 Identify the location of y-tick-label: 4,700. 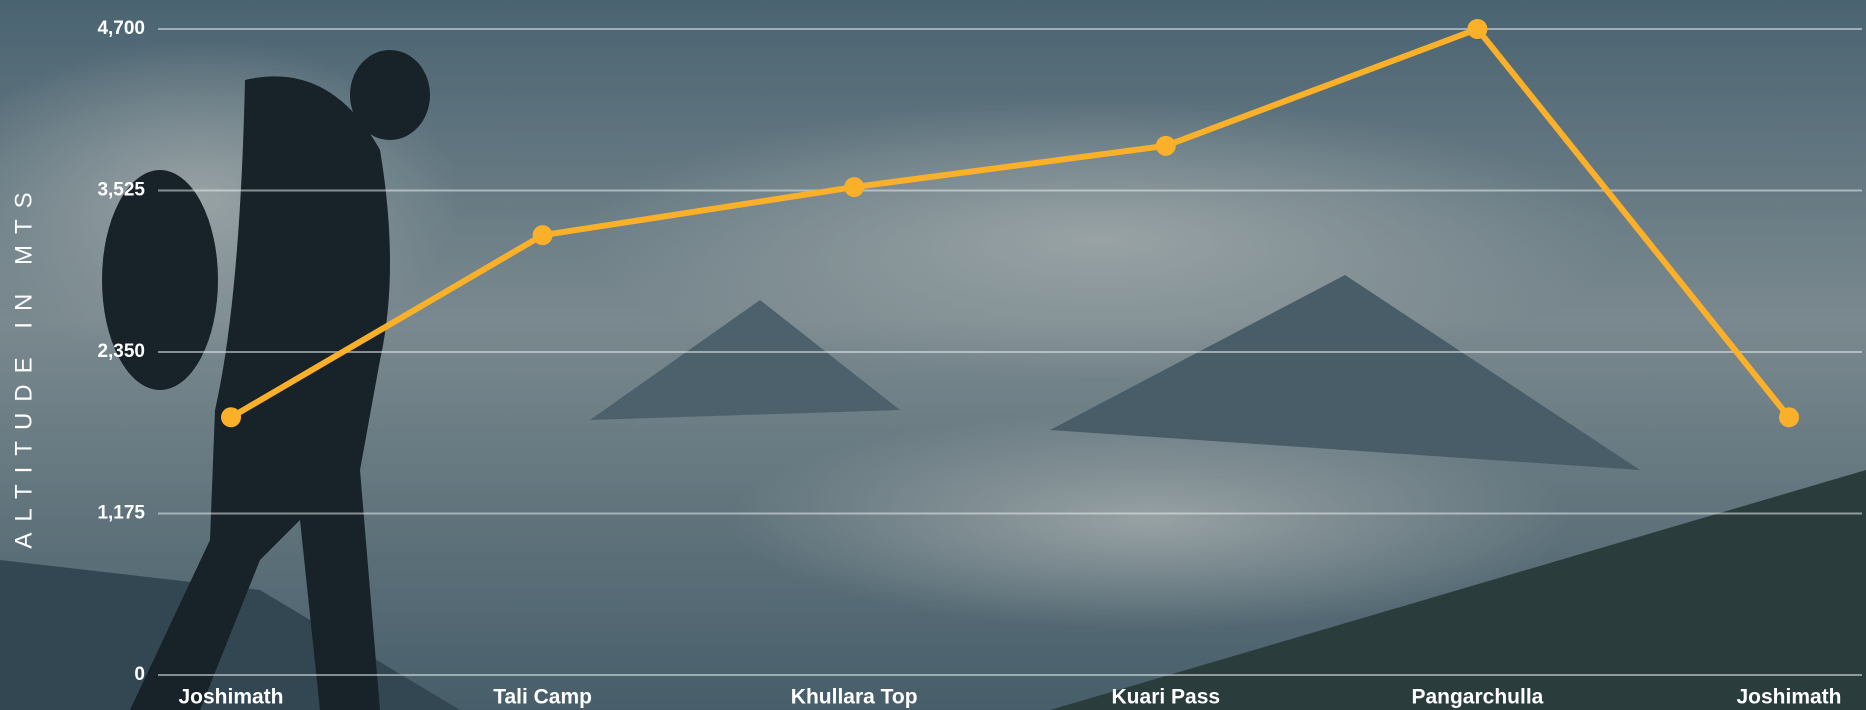
(121, 28).